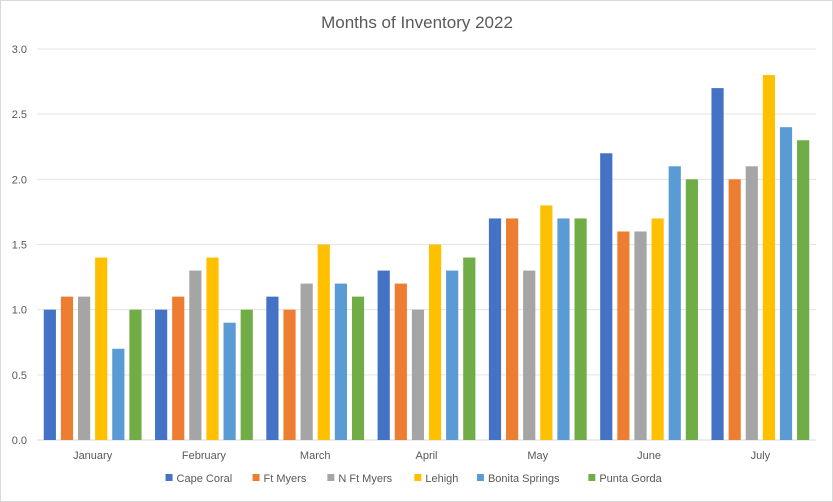 The image size is (833, 502). I want to click on x-tick-label: June, so click(649, 456).